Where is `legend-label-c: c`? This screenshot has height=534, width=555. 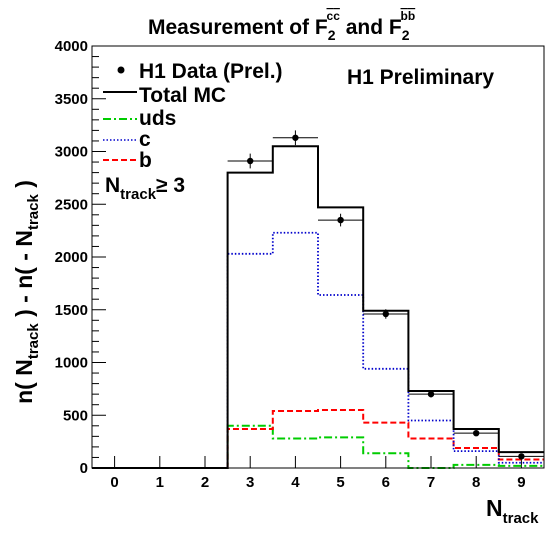 legend-label-c: c is located at coordinates (145, 139).